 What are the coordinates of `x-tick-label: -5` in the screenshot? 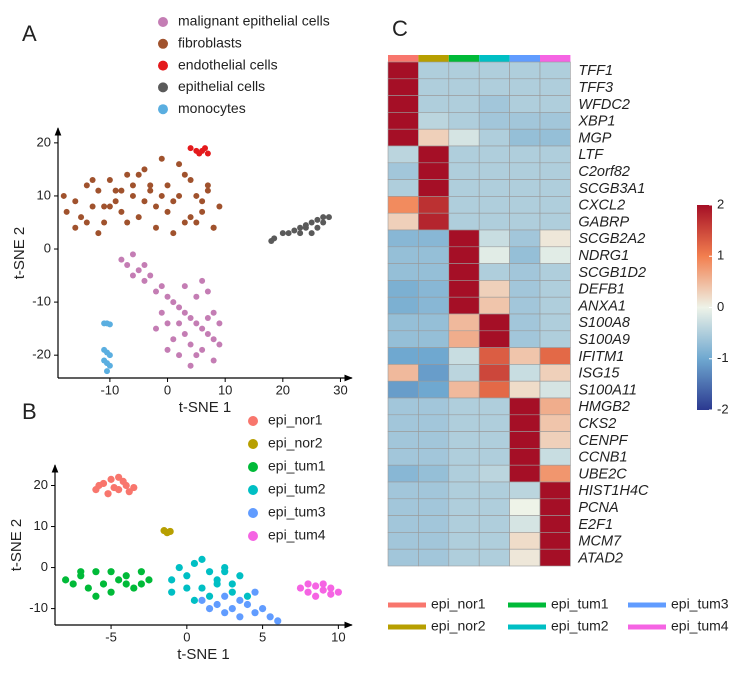 It's located at (111, 636).